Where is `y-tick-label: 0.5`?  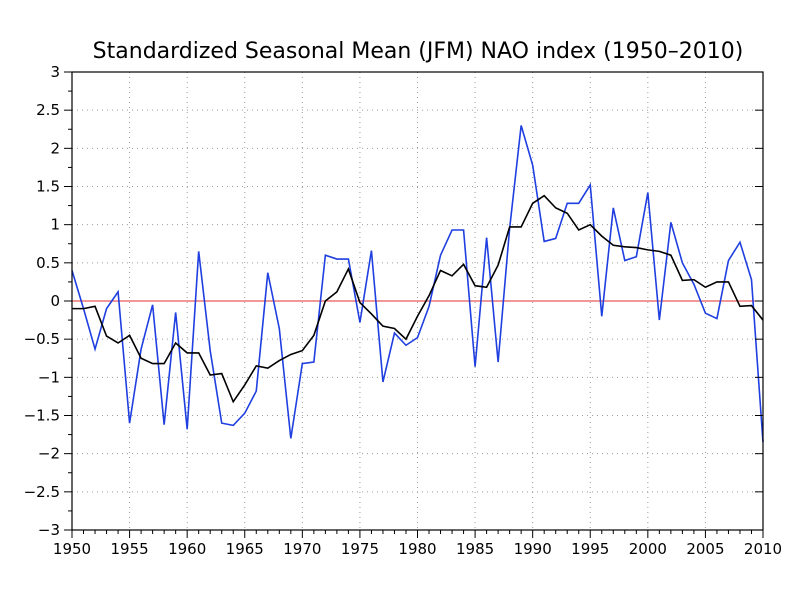
y-tick-label: 0.5 is located at coordinates (48, 263).